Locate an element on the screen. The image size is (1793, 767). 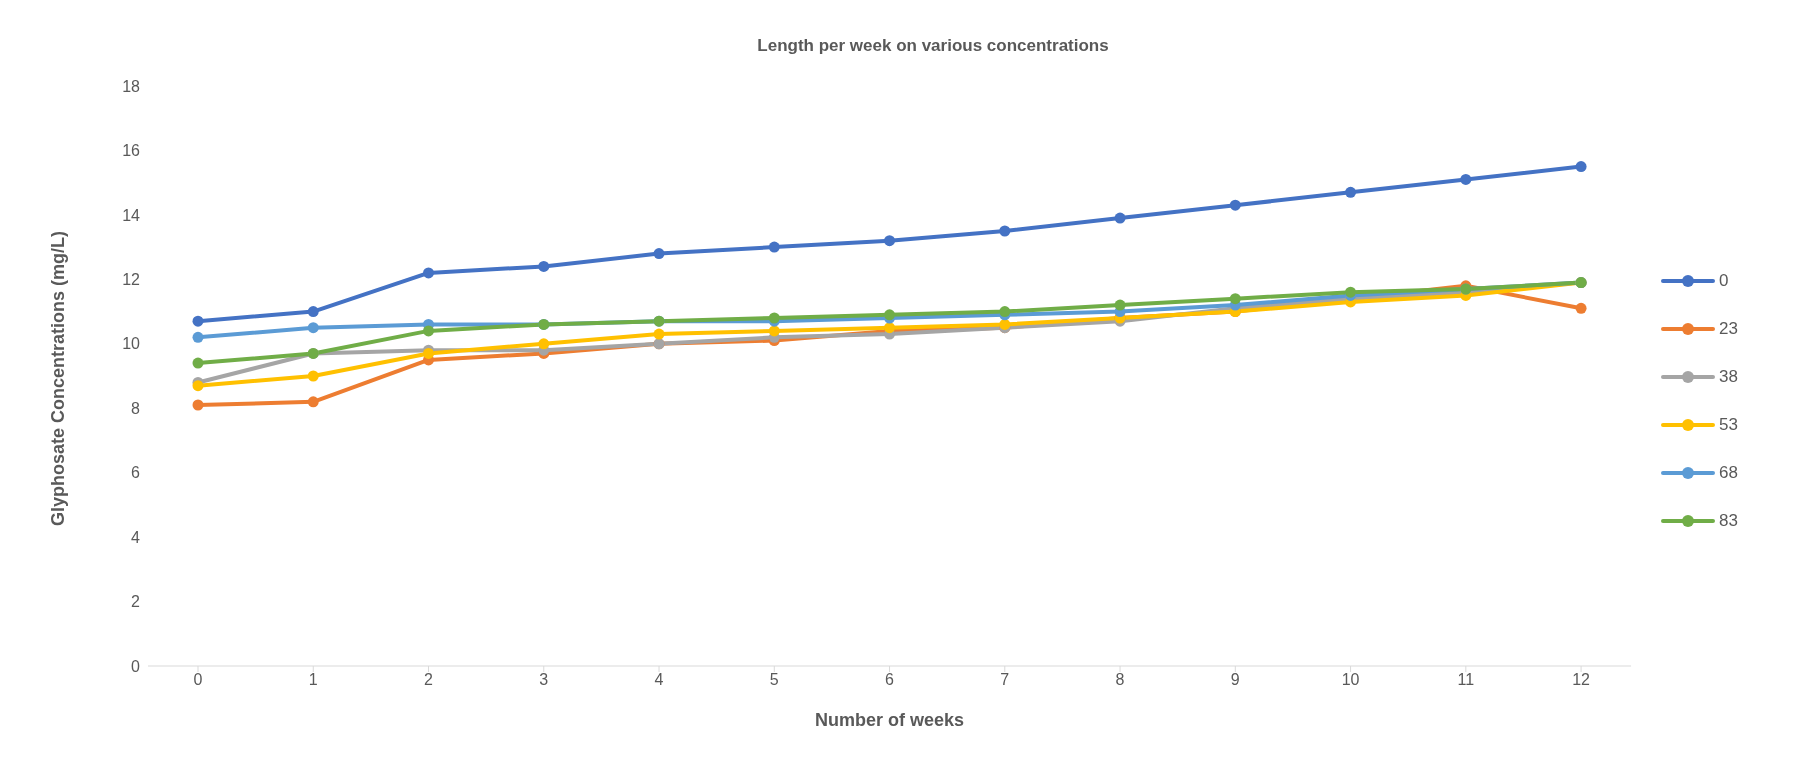
x-axis-title: Number of weeks is located at coordinates (890, 720).